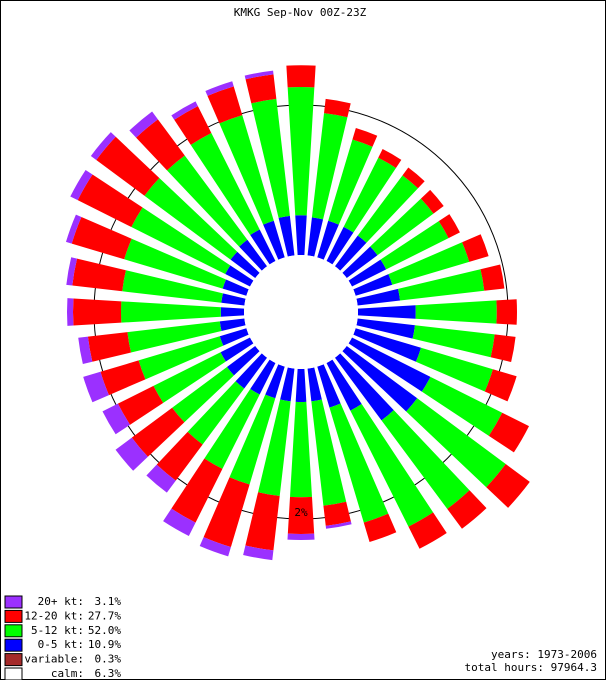 The width and height of the screenshot is (606, 680). What do you see at coordinates (544, 654) in the screenshot?
I see `footer-years: years: 1973-2006` at bounding box center [544, 654].